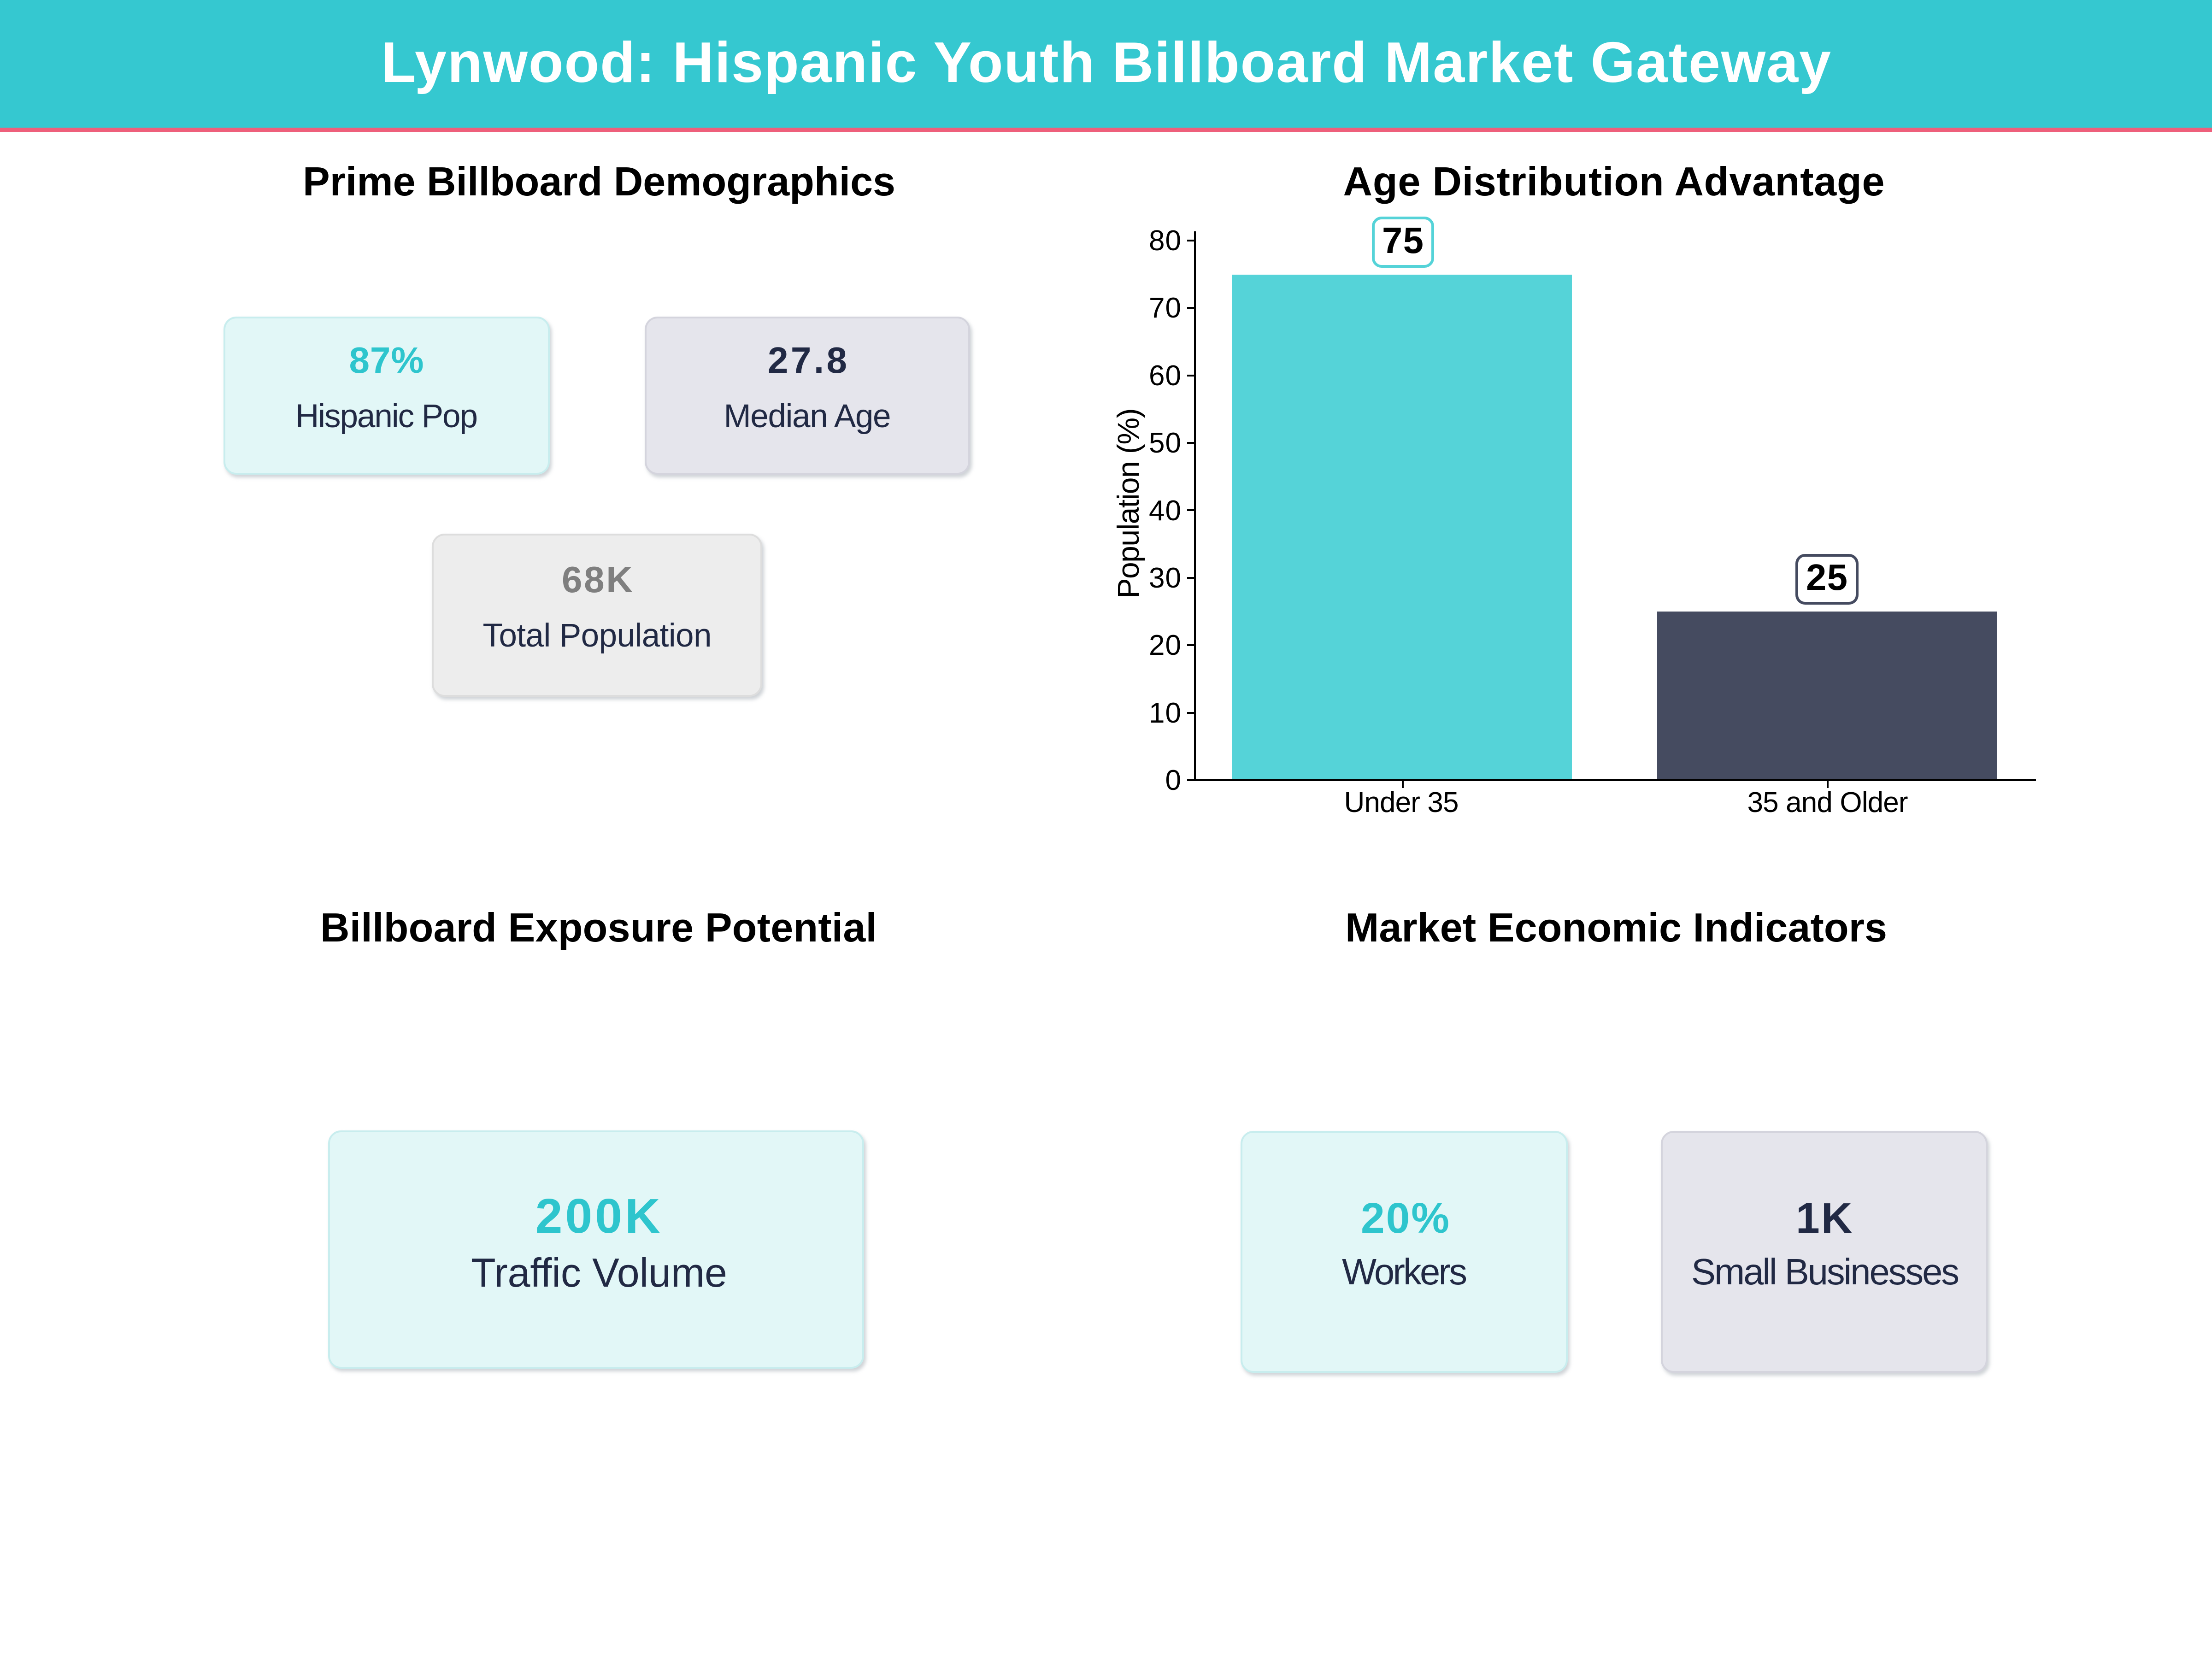 The height and width of the screenshot is (1659, 2212). What do you see at coordinates (807, 360) in the screenshot?
I see `svg-text: 27.8` at bounding box center [807, 360].